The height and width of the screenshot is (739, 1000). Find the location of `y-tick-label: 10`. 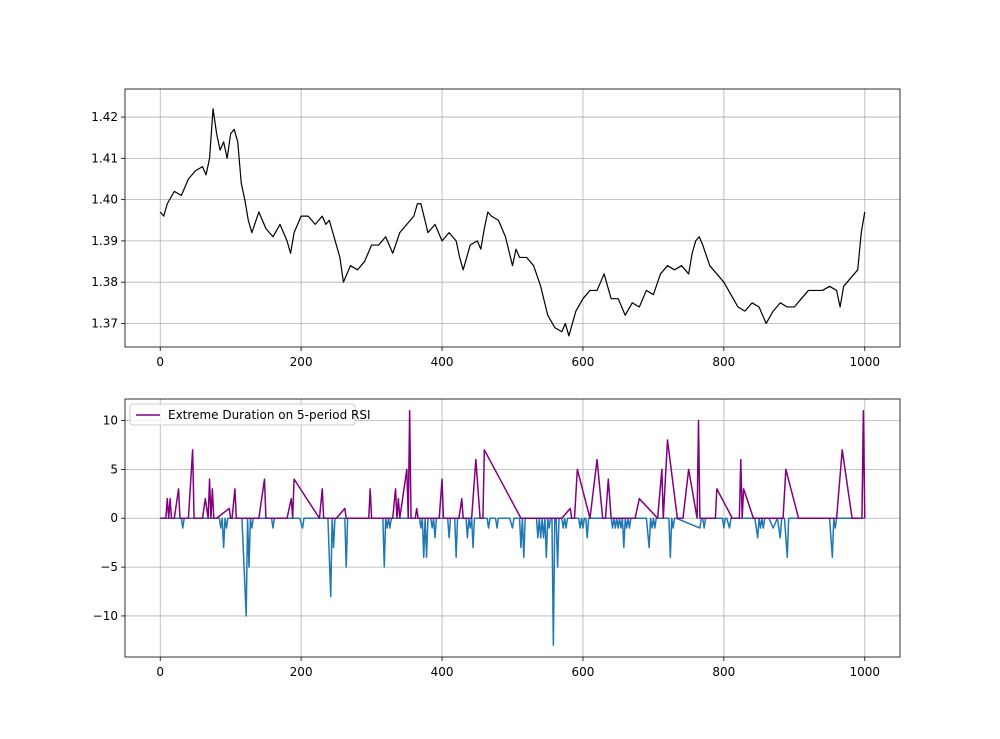

y-tick-label: 10 is located at coordinates (110, 421).